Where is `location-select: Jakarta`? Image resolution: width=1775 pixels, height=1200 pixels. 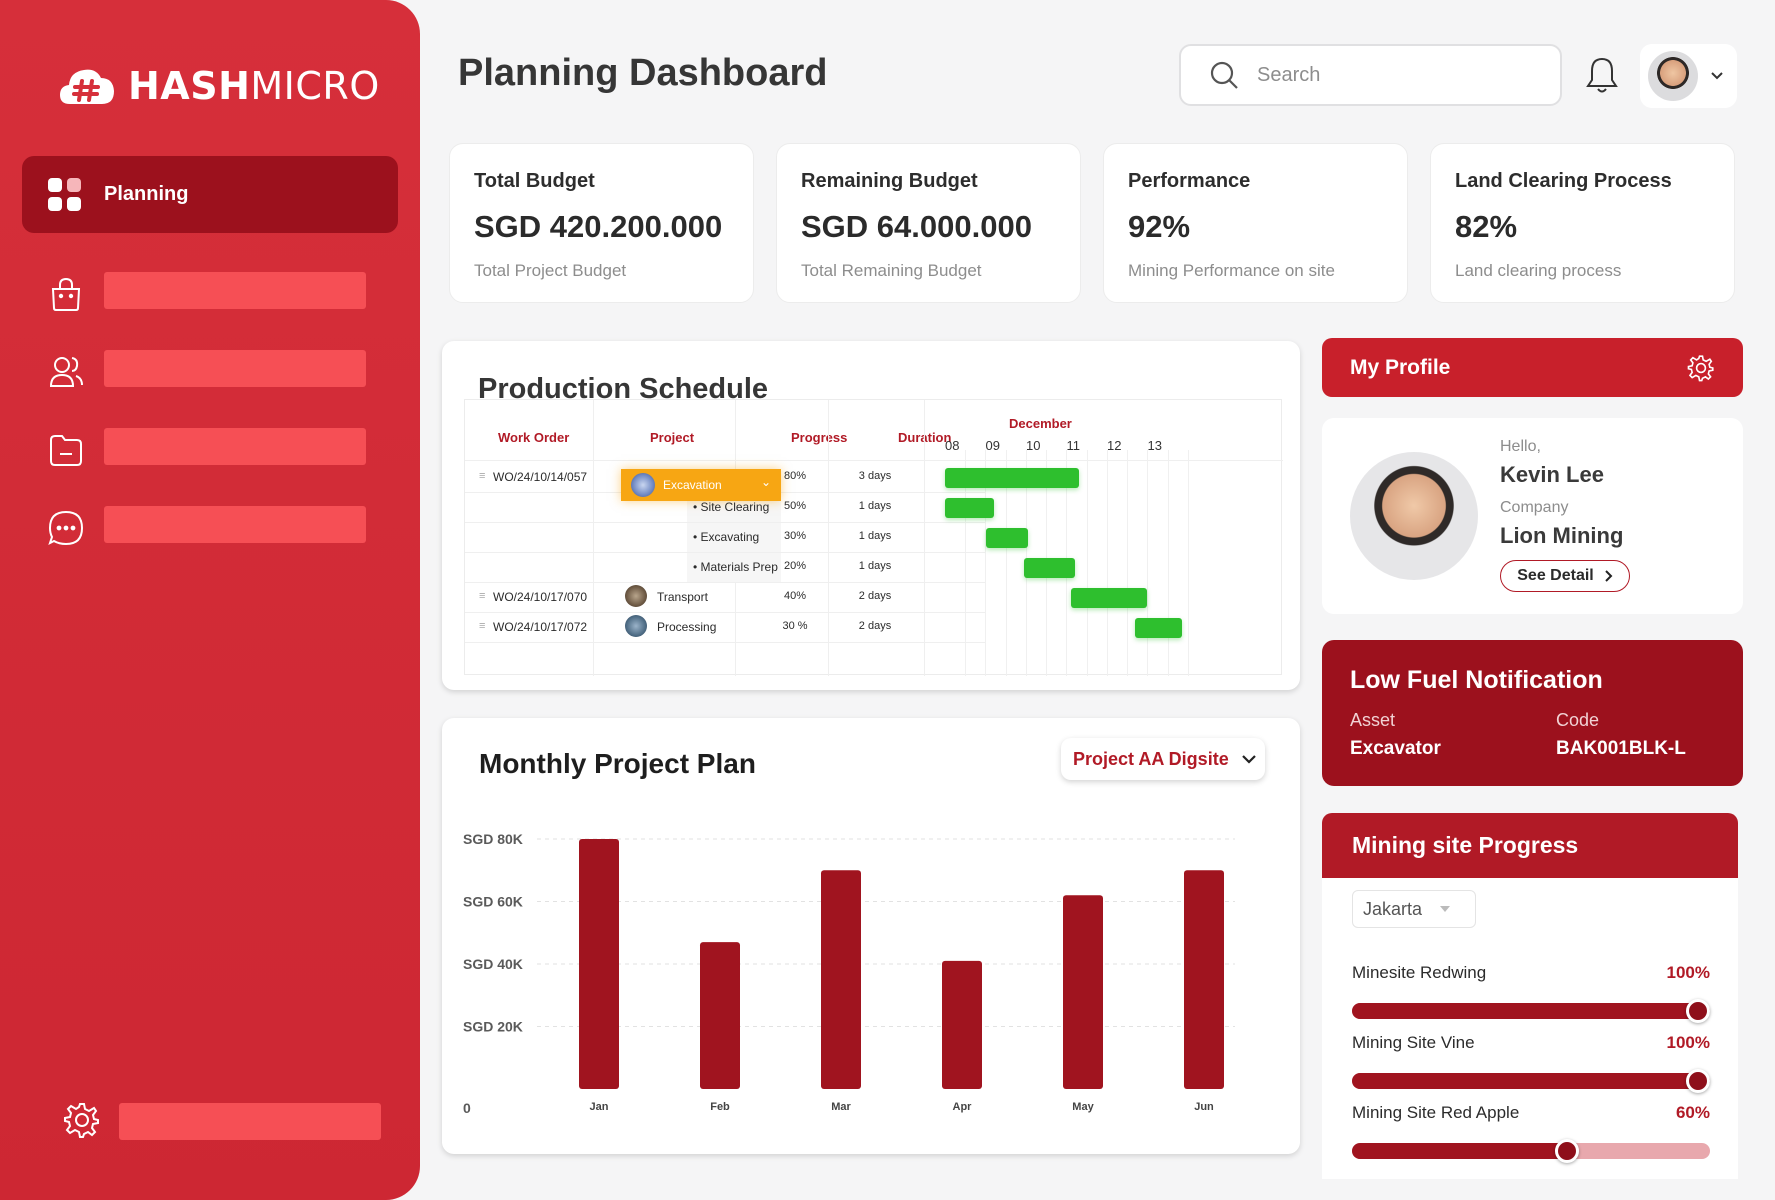
location-select: Jakarta is located at coordinates (1414, 909).